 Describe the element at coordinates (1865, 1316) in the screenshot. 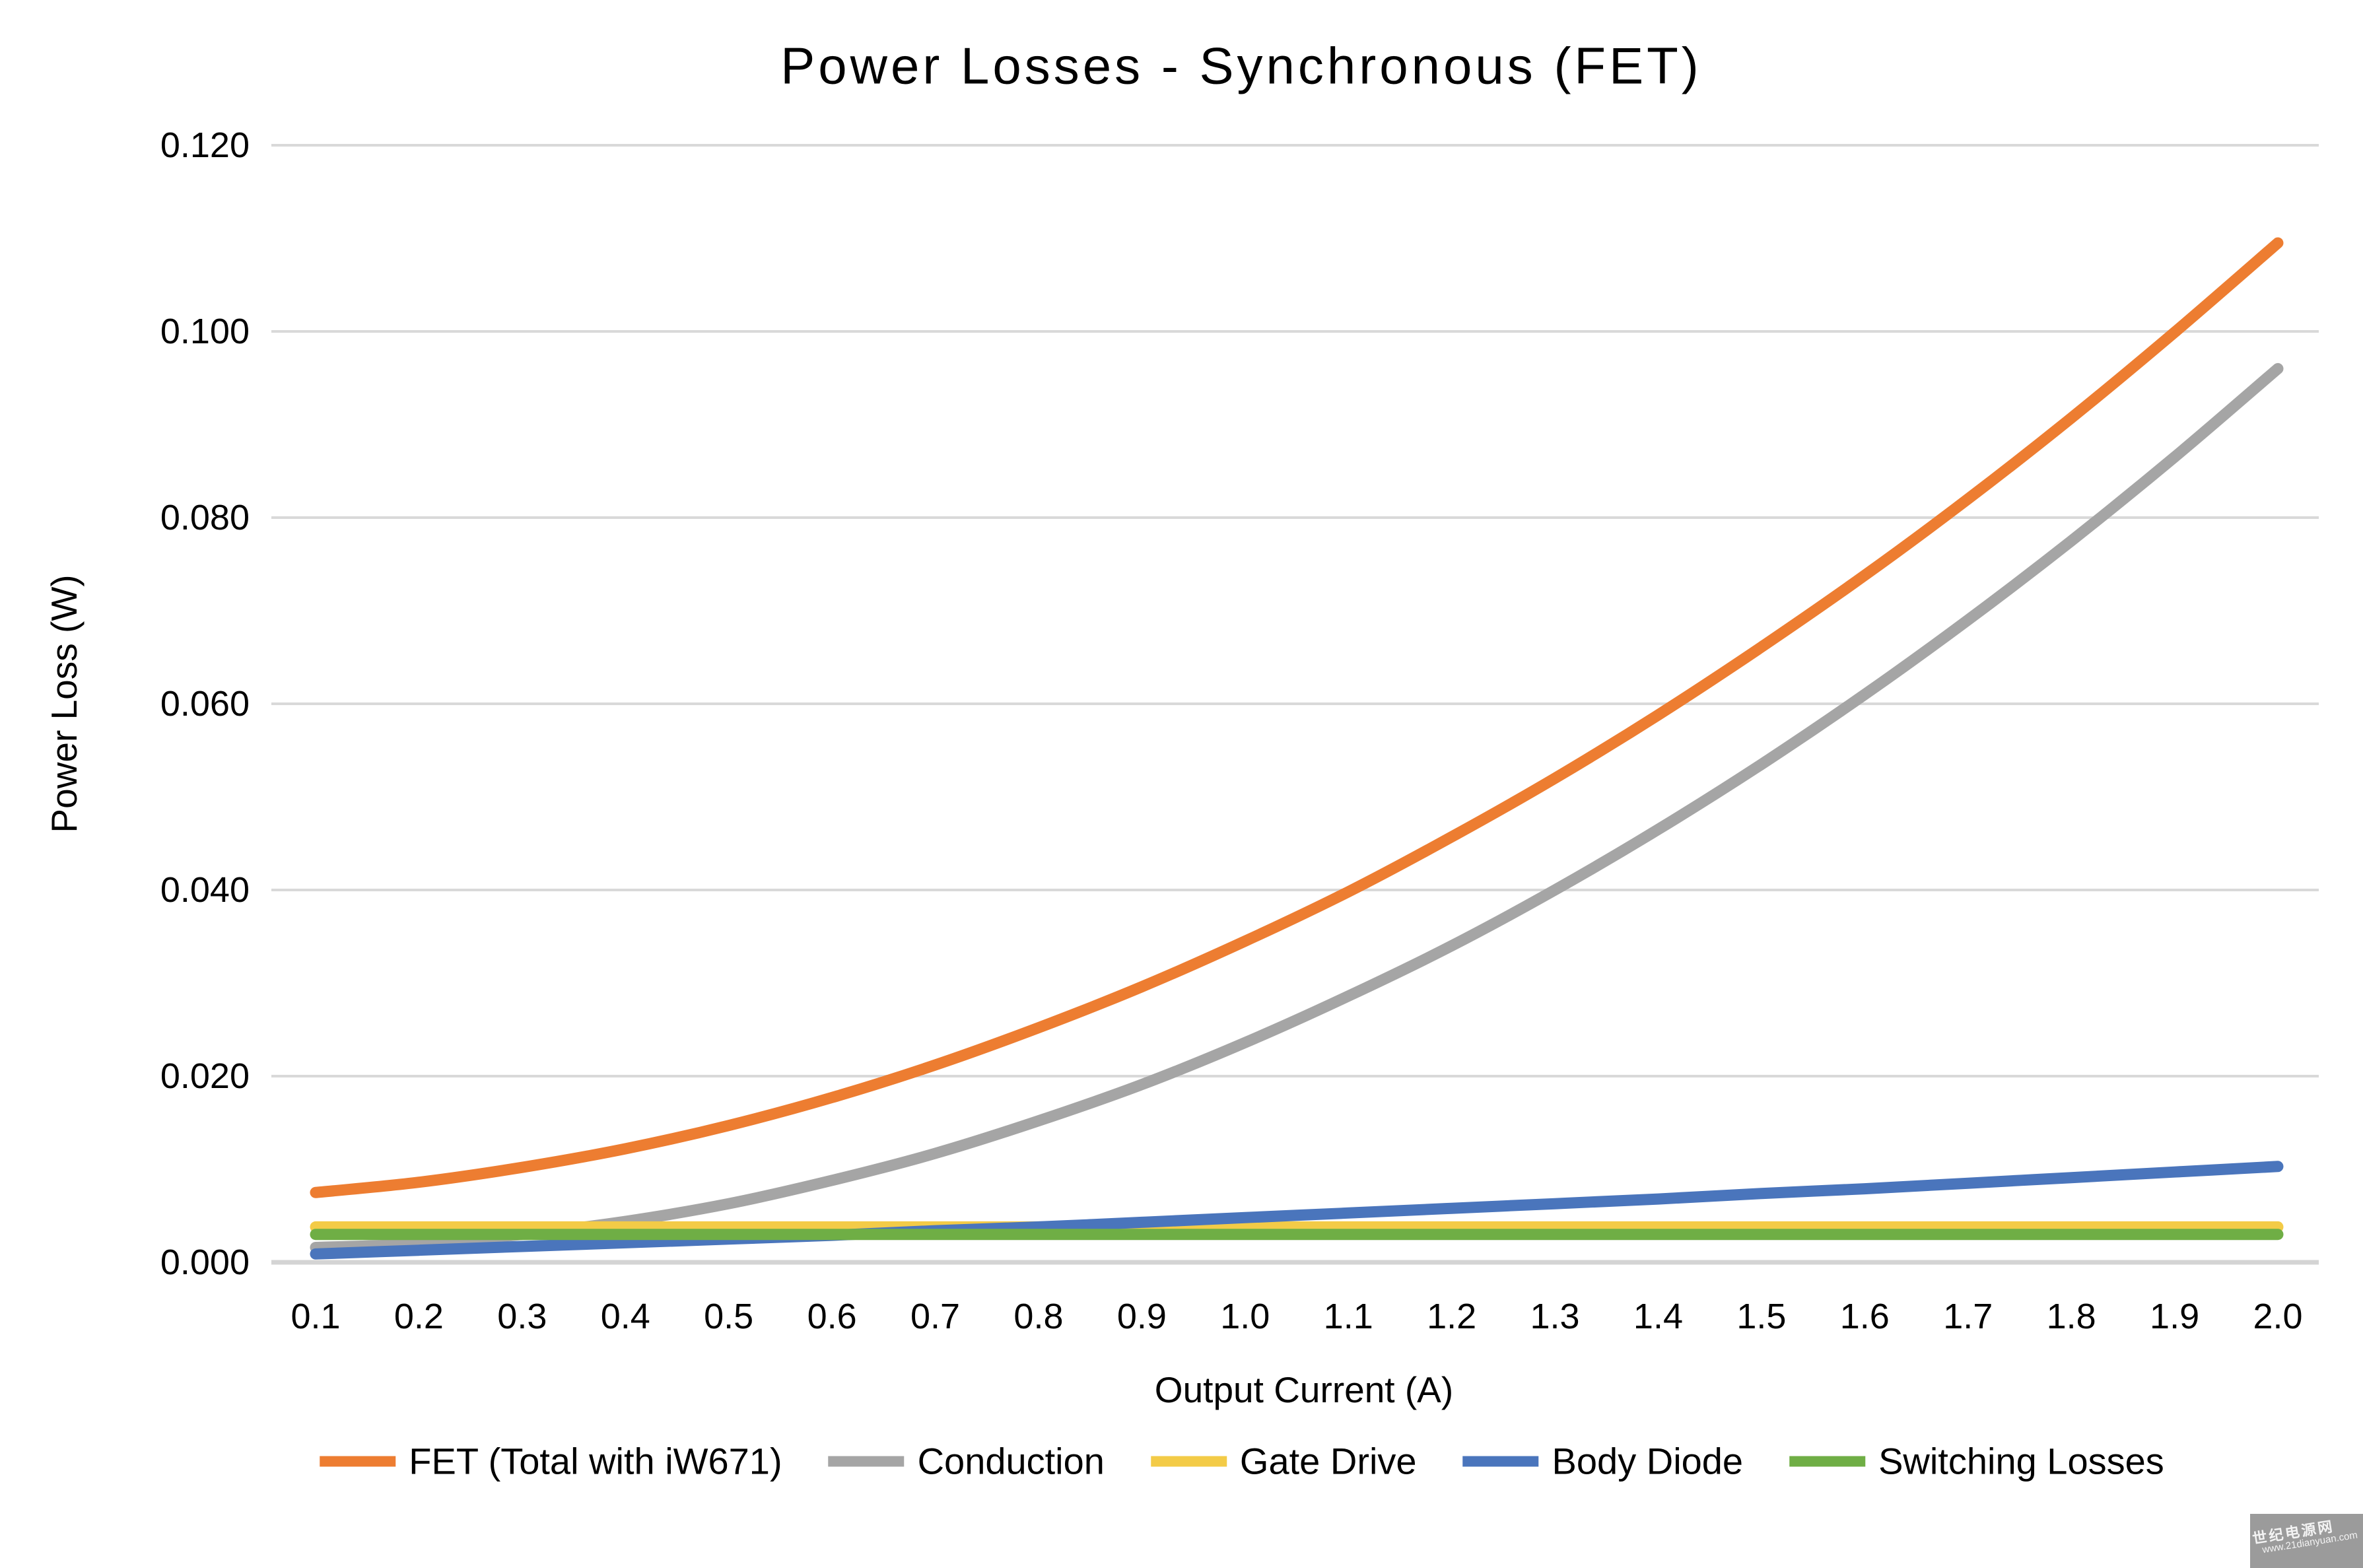

I see `x-tick-label: 1.6` at that location.